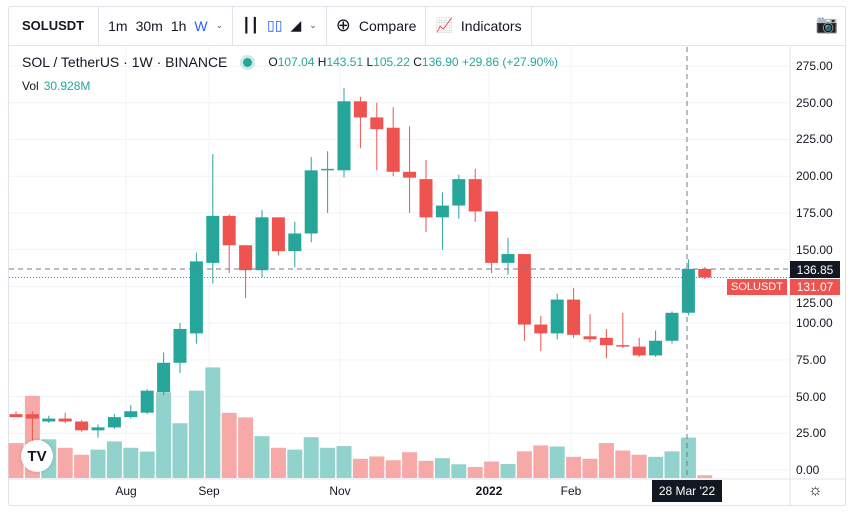  I want to click on symbol-price-tag: SOLUSDT, so click(757, 287).